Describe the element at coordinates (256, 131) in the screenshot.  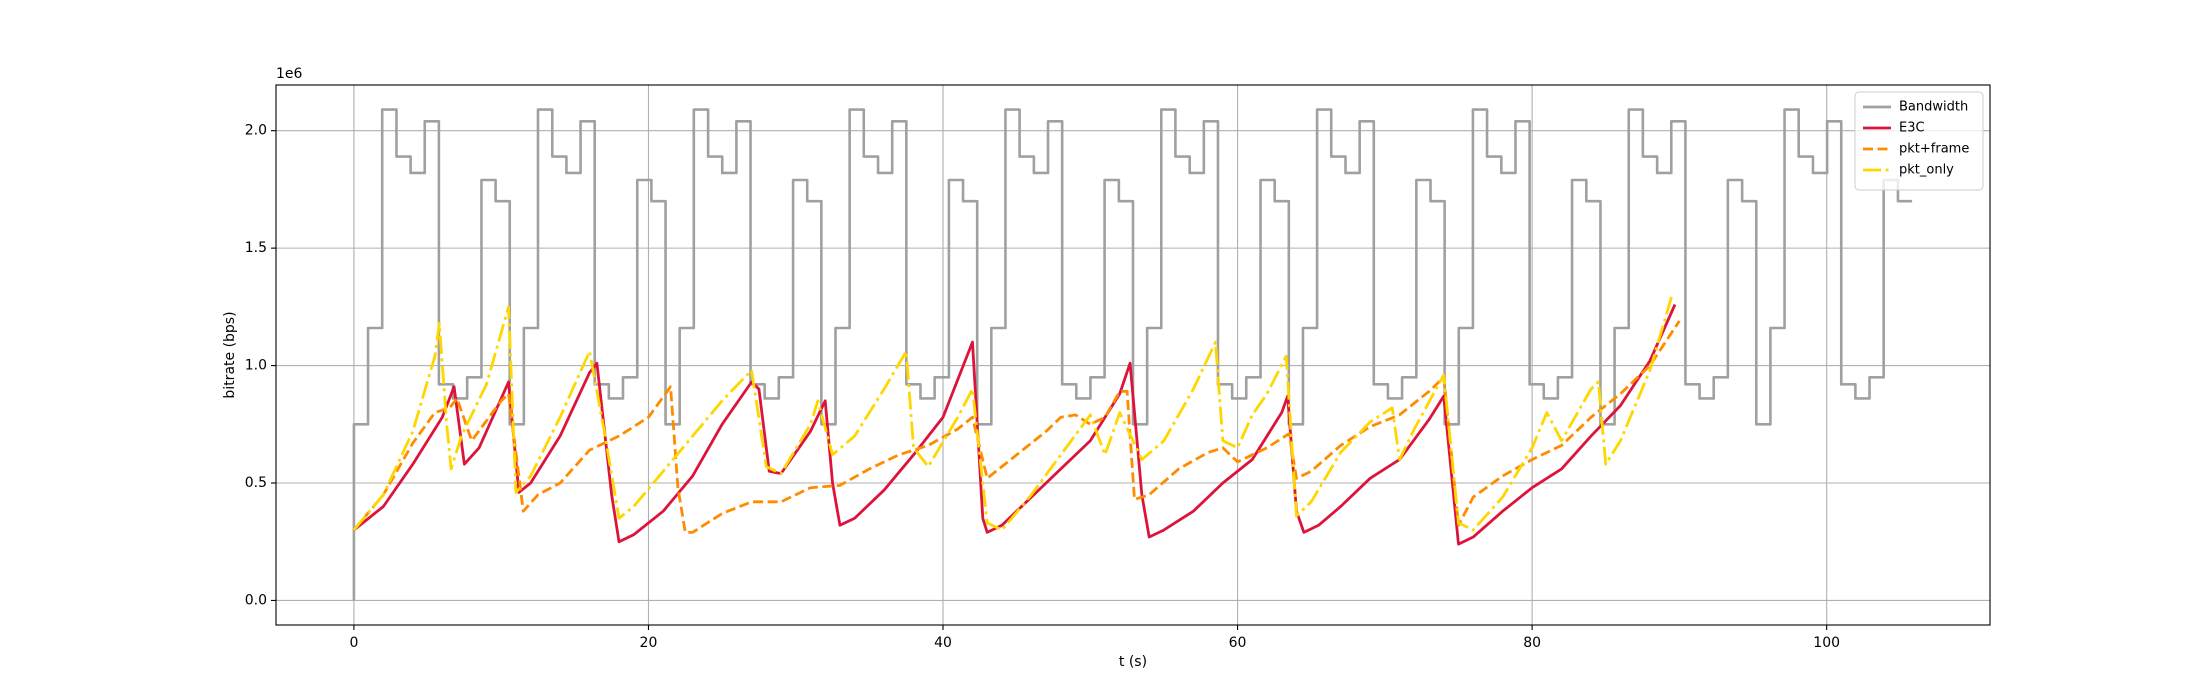
I see `y-tick-label: 2.0` at that location.